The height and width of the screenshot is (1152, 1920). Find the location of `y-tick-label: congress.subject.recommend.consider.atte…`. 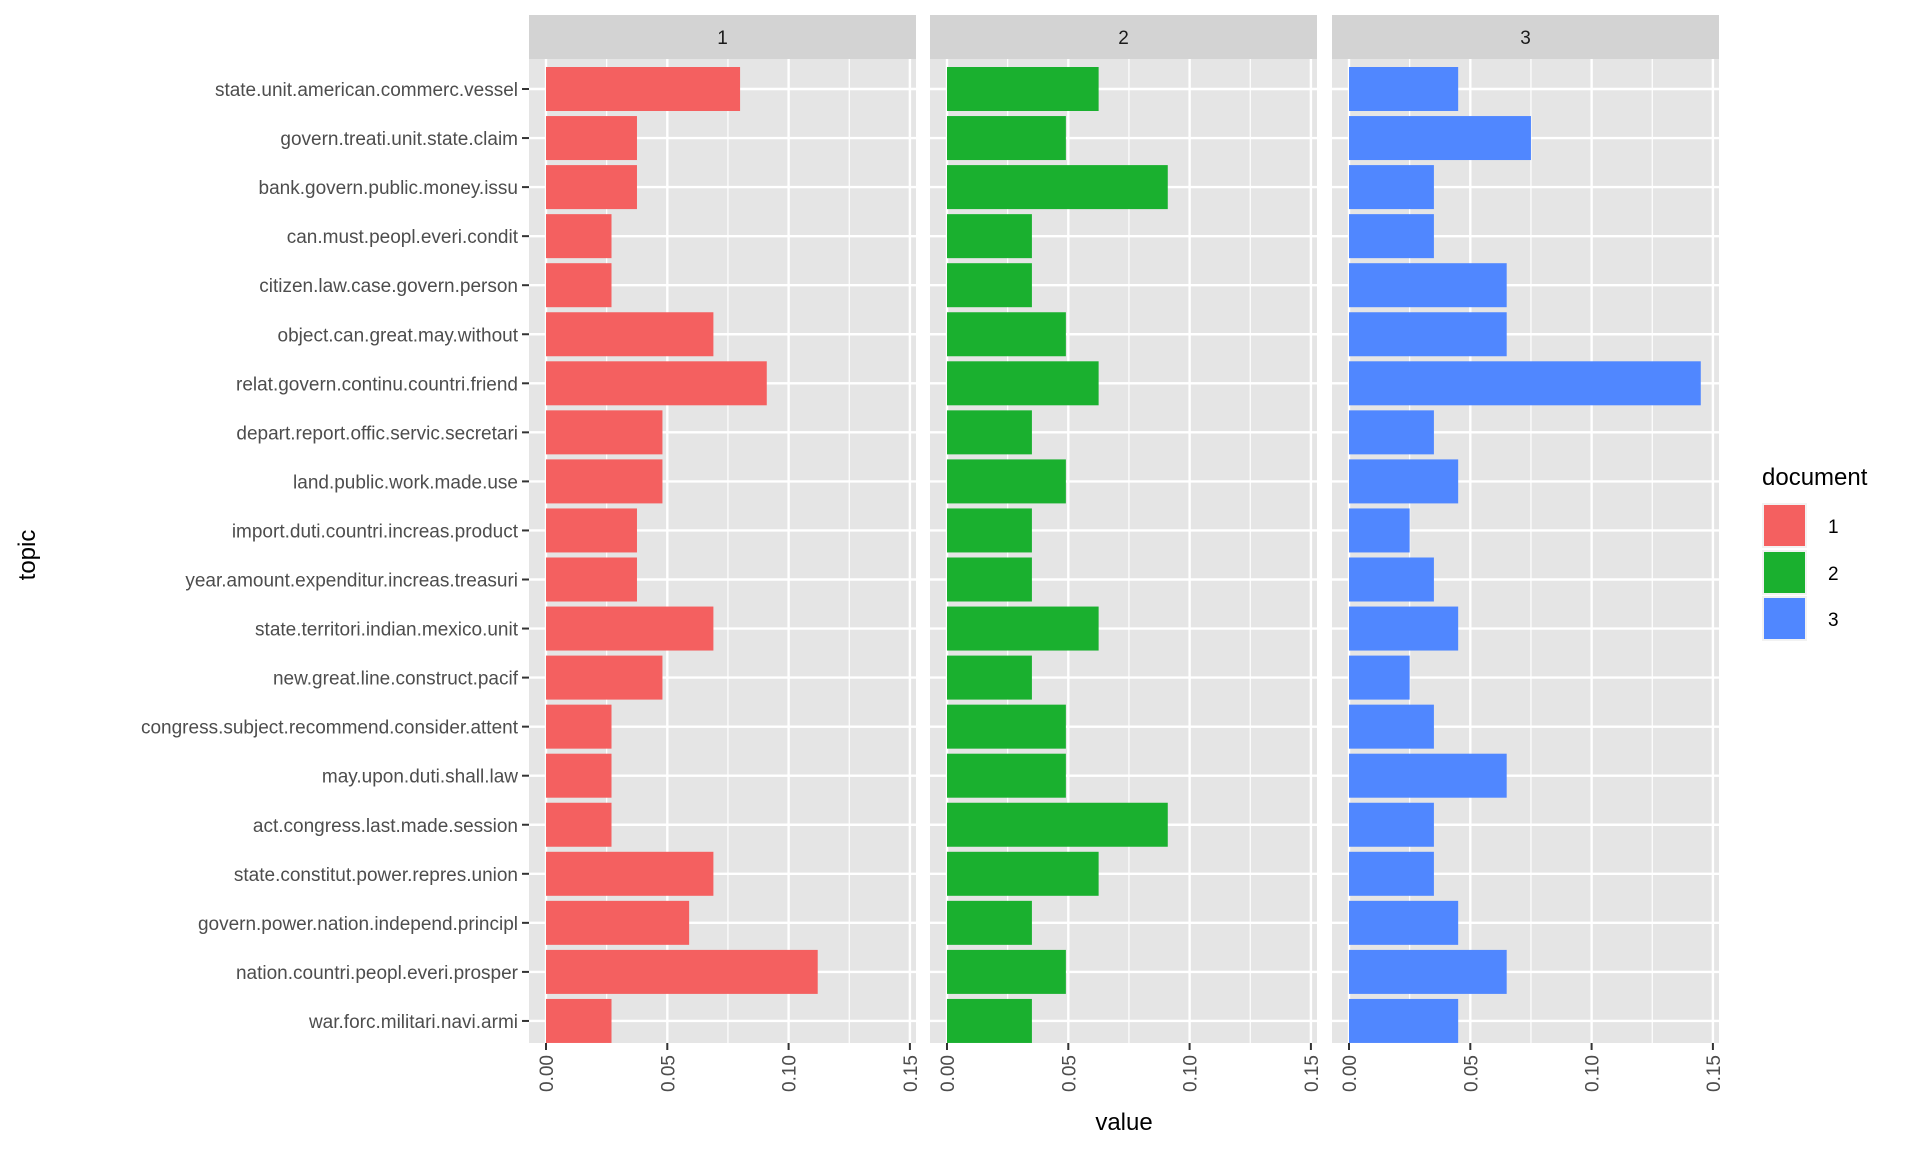

y-tick-label: congress.subject.recommend.consider.atte… is located at coordinates (330, 728).